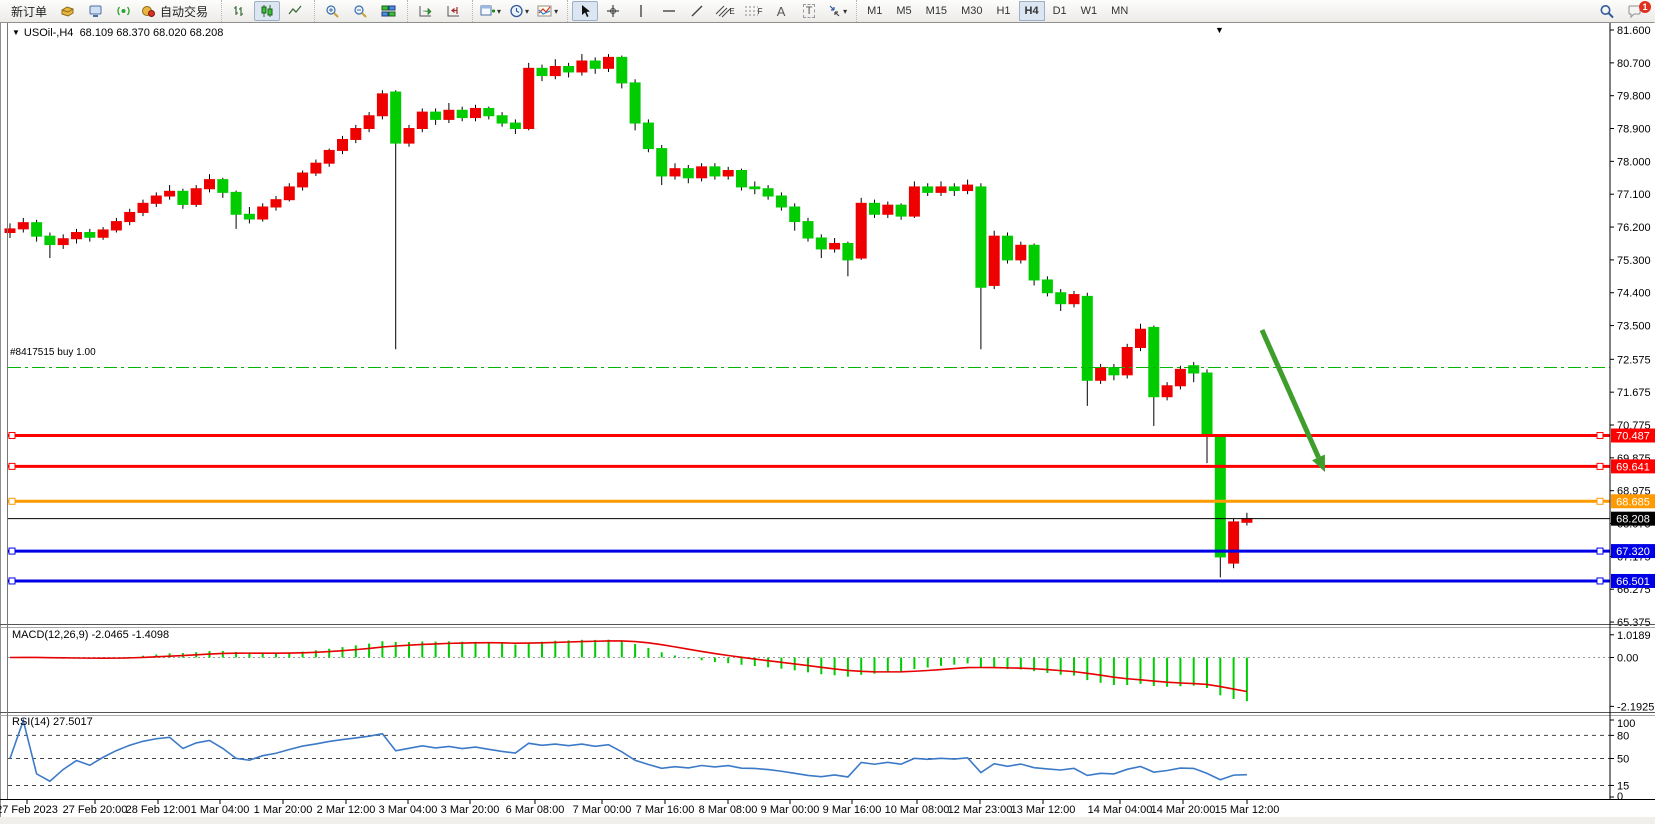  What do you see at coordinates (1623, 786) in the screenshot?
I see `rsi-tick-label: 15` at bounding box center [1623, 786].